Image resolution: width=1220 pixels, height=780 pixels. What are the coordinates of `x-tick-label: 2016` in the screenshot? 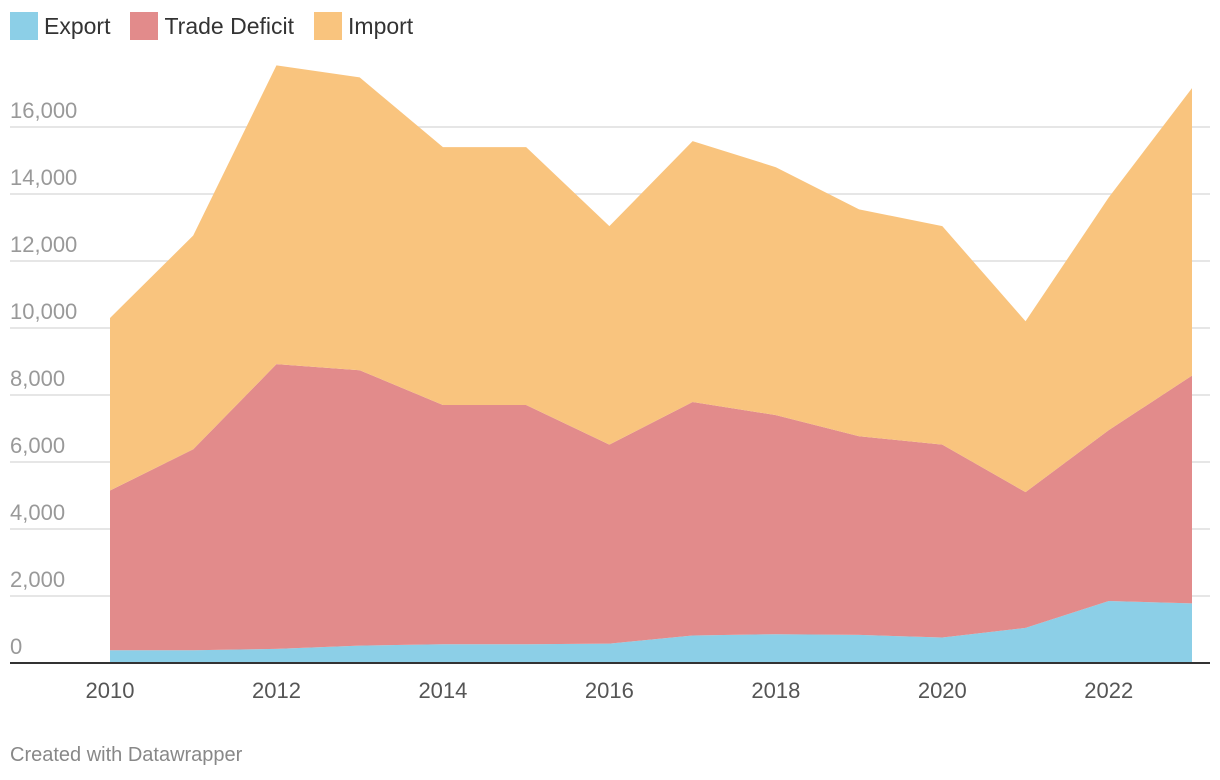 It's located at (609, 690).